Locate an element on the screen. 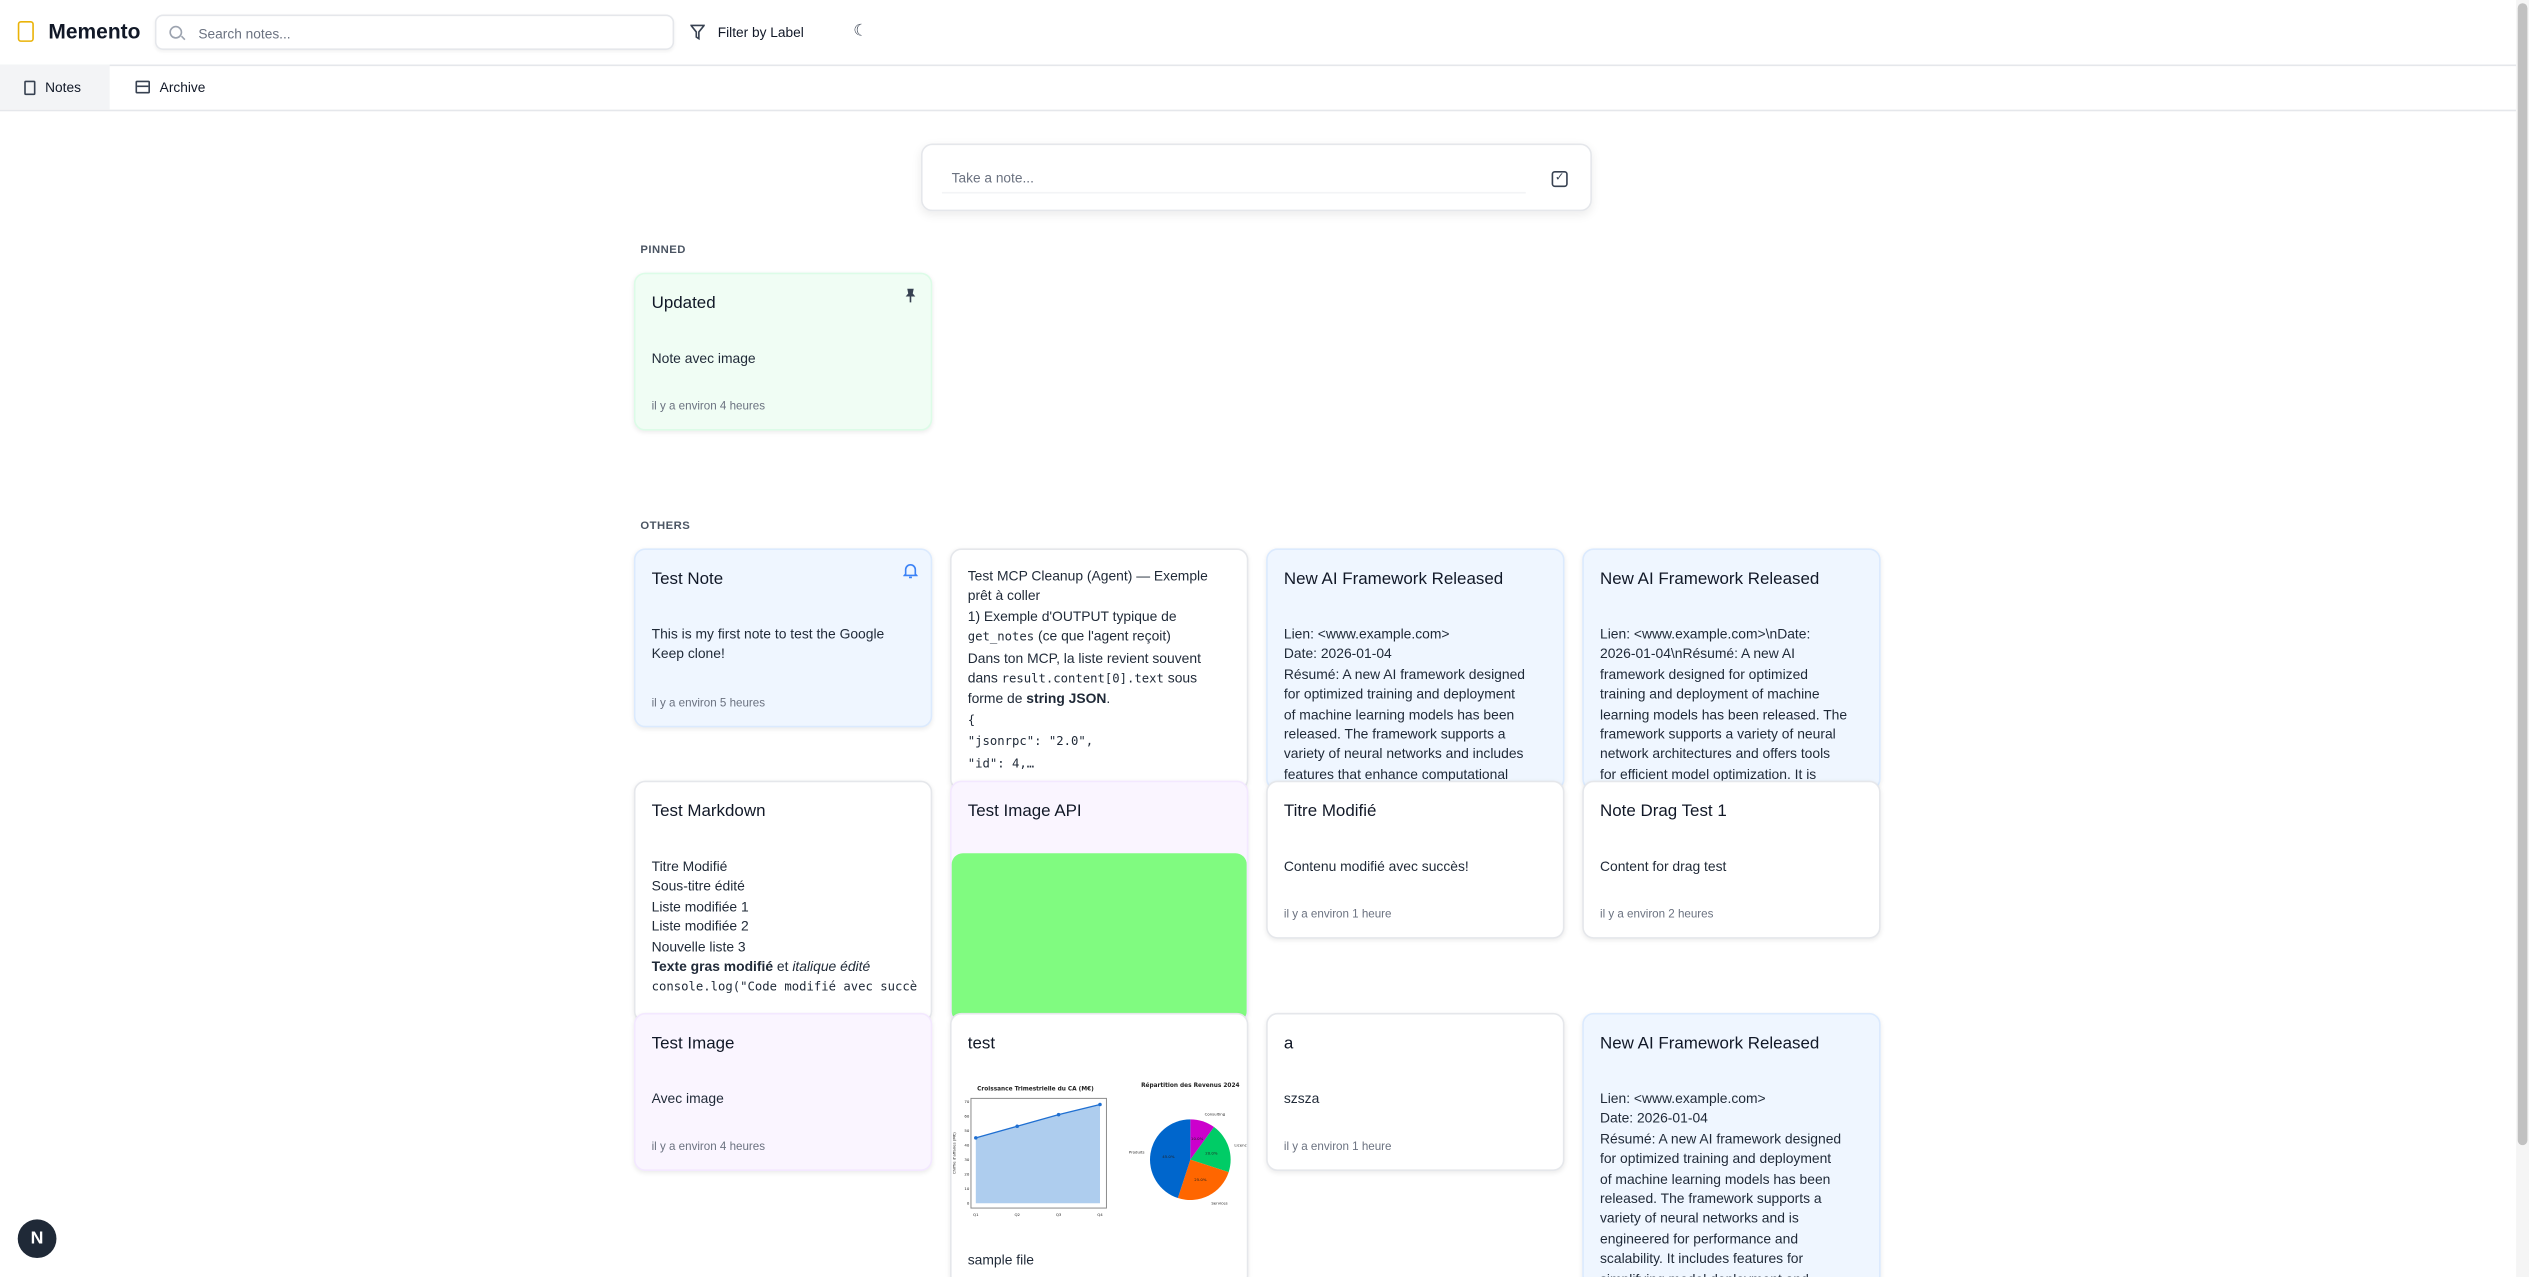 This screenshot has width=2529, height=1277. app-title: Memento is located at coordinates (94, 31).